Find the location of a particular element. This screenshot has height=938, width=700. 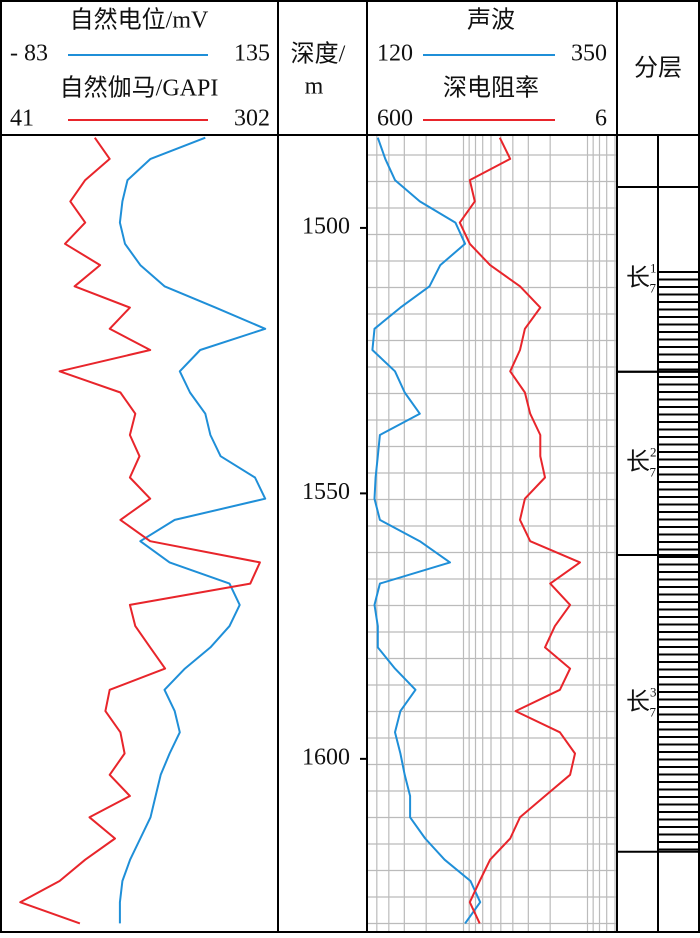

layer-label: 长2 7 is located at coordinates (641, 461).